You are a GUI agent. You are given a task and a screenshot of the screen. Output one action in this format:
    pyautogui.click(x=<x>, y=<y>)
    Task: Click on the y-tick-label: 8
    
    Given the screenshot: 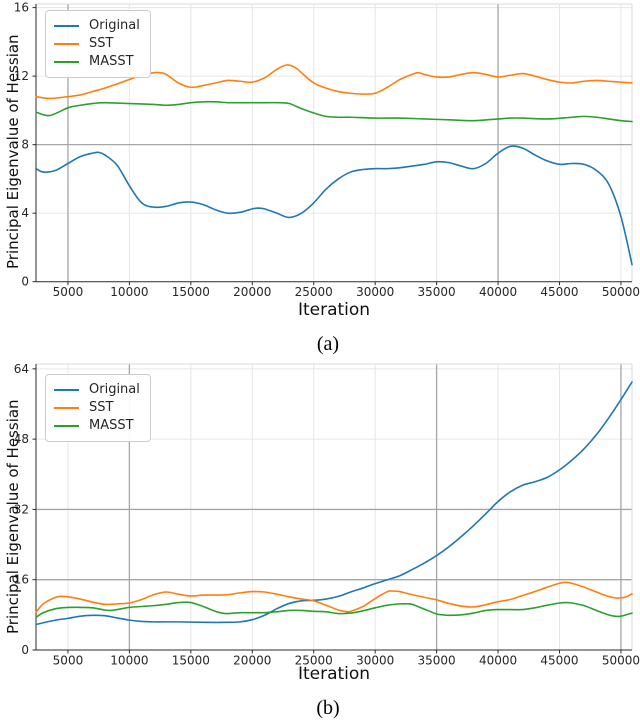 What is the action you would take?
    pyautogui.click(x=25, y=145)
    